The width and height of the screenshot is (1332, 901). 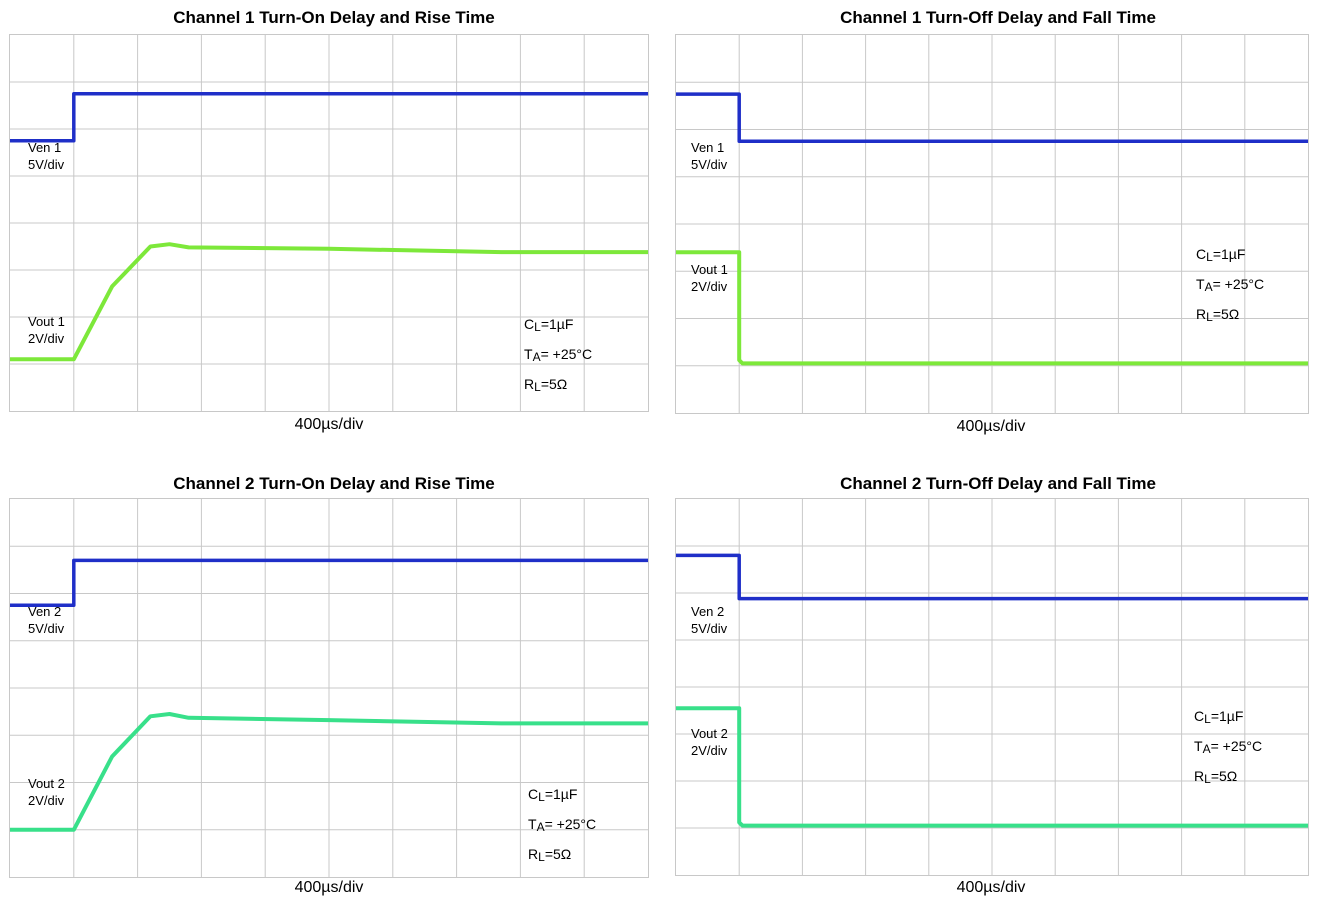 What do you see at coordinates (998, 17) in the screenshot?
I see `chart-title: Channel 1 Turn-Off Delay and Fall Time` at bounding box center [998, 17].